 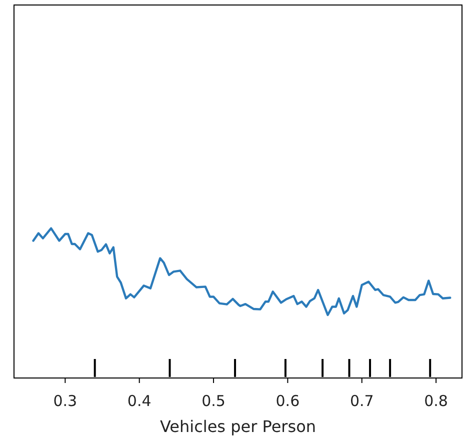 What do you see at coordinates (214, 401) in the screenshot?
I see `x-tick-label: 0.5` at bounding box center [214, 401].